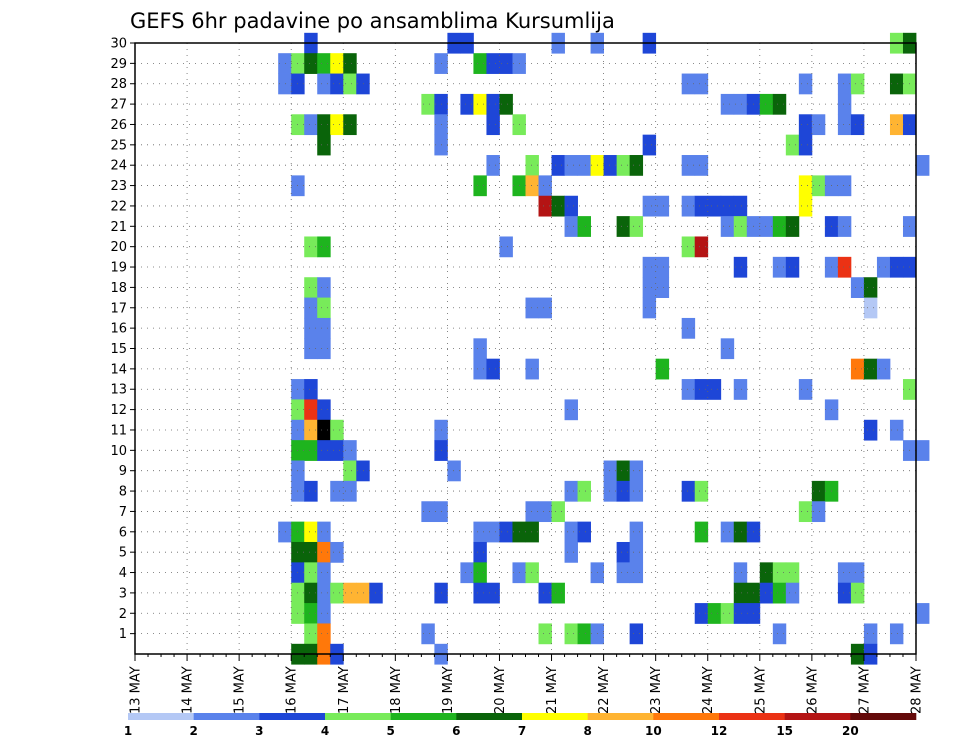 The image size is (960, 742). I want to click on x-tick-label: 14 MAY, so click(188, 690).